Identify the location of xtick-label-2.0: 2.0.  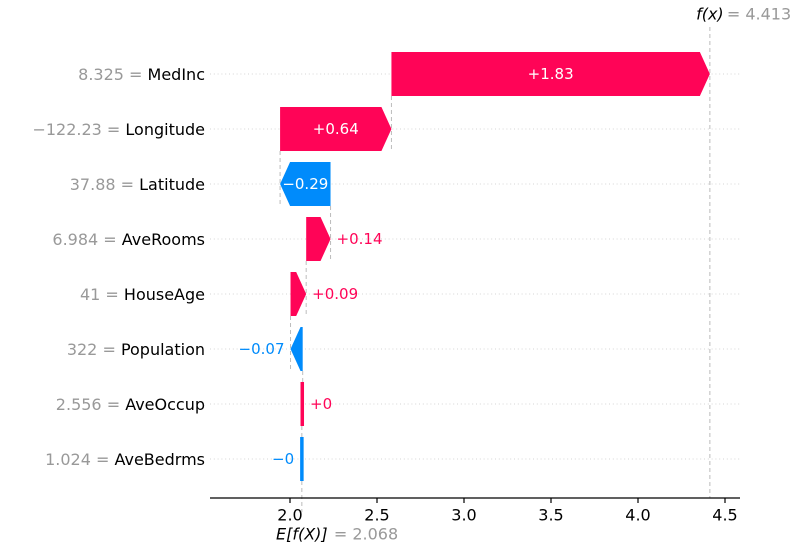
(289, 515).